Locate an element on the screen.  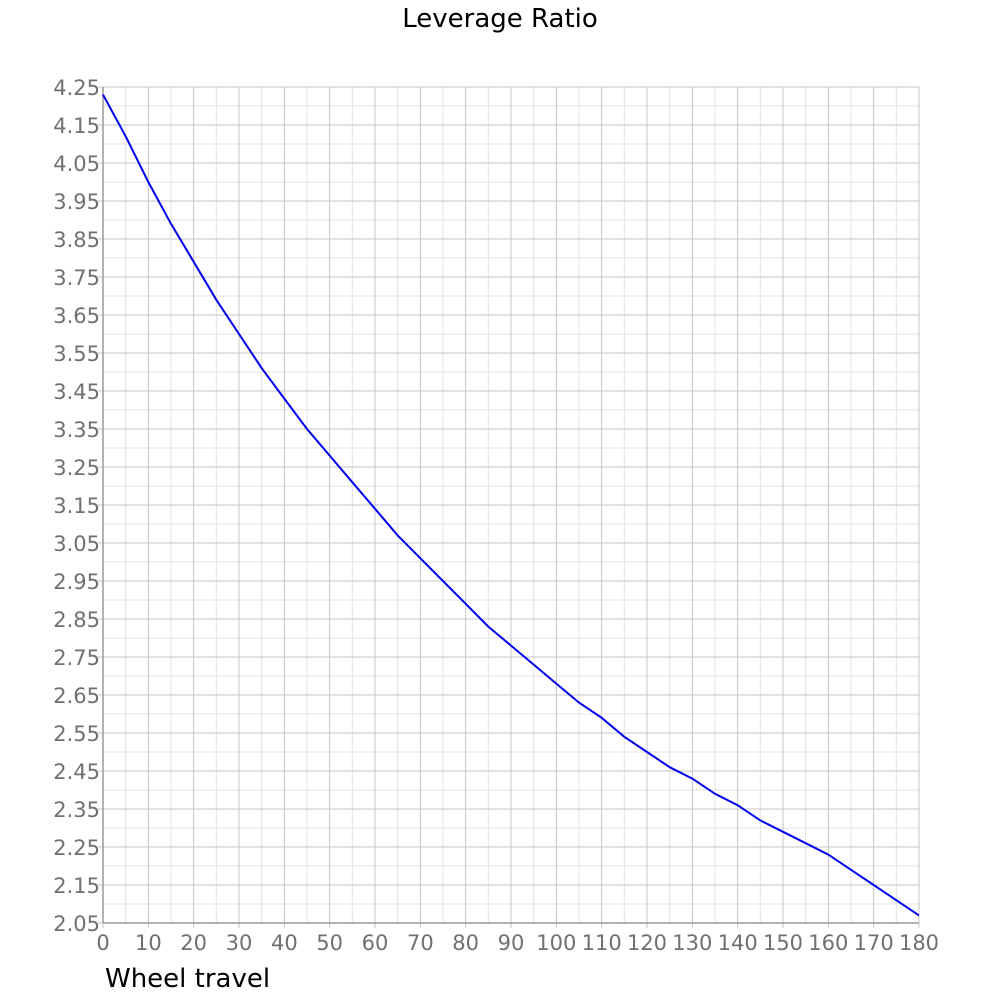
x-tick-label: 110 is located at coordinates (602, 943).